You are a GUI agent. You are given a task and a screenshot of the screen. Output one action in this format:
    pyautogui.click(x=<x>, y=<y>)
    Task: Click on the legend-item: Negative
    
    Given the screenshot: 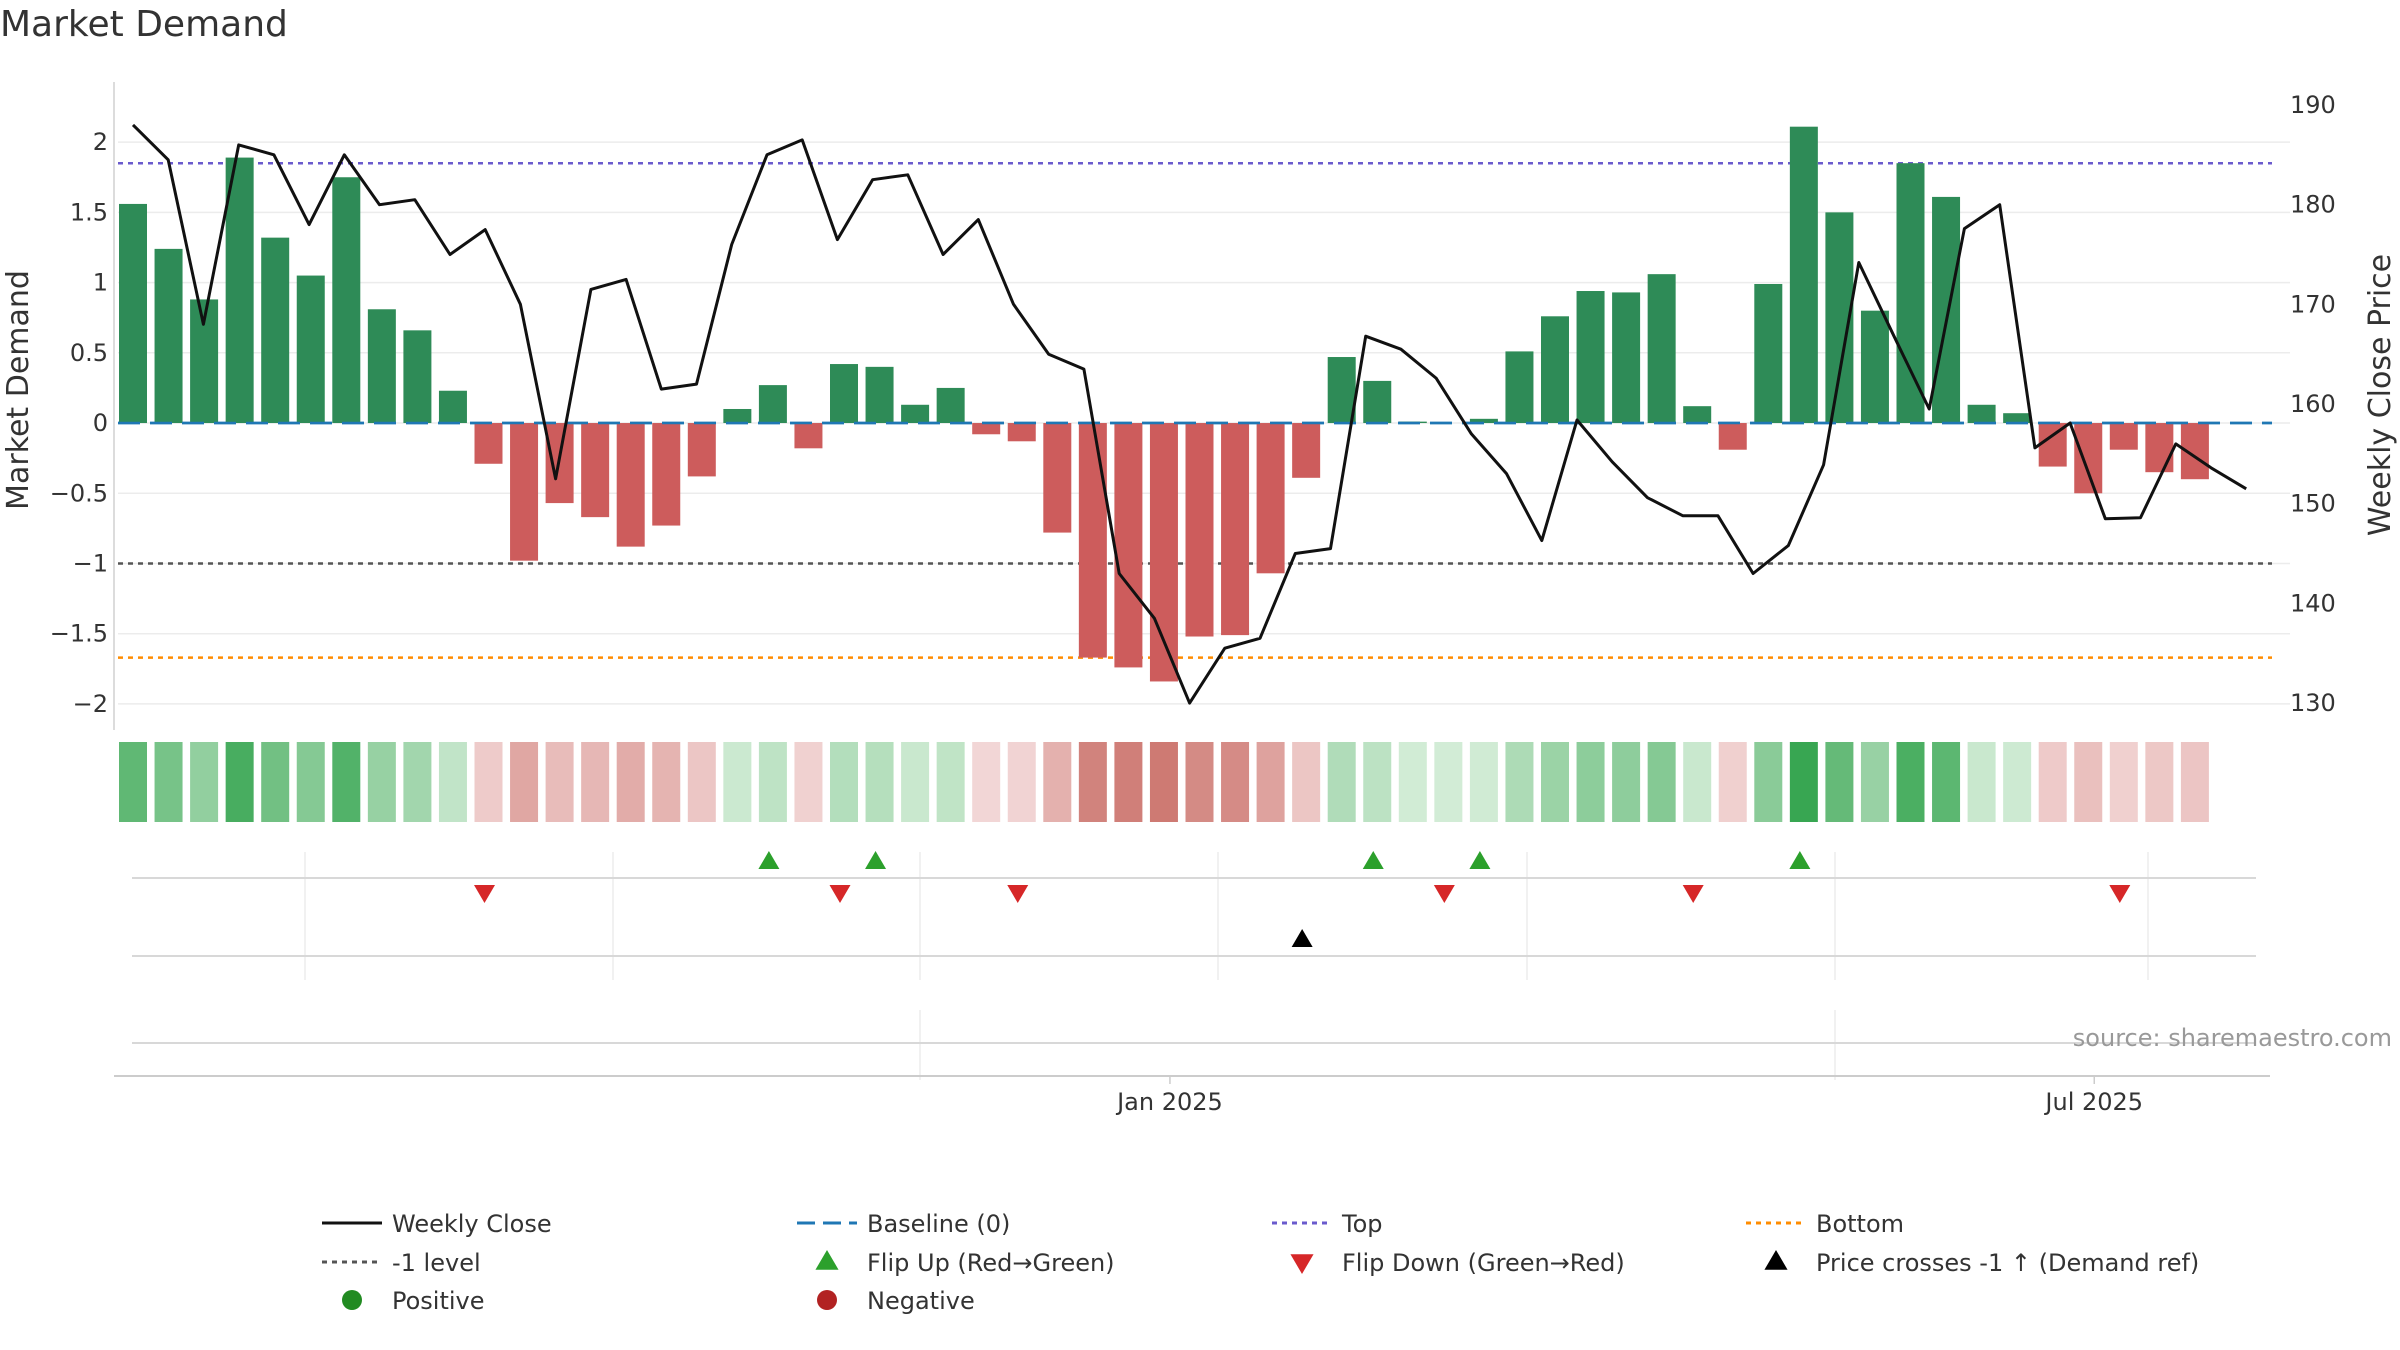 What is the action you would take?
    pyautogui.click(x=896, y=1301)
    